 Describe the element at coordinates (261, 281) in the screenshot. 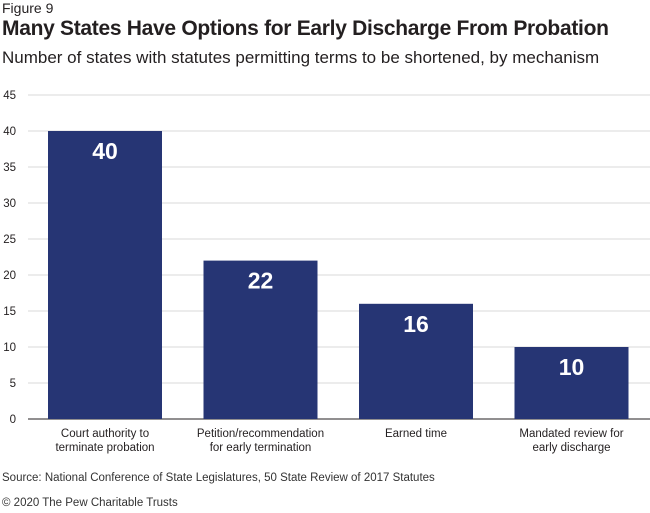

I see `data-label: 22` at that location.